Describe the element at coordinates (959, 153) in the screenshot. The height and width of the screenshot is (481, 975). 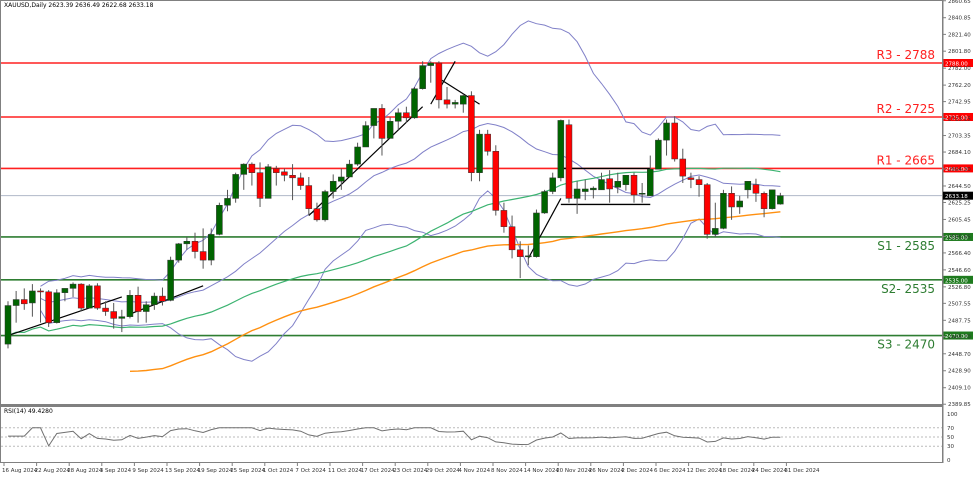
I see `price-tick: 2684.10` at that location.